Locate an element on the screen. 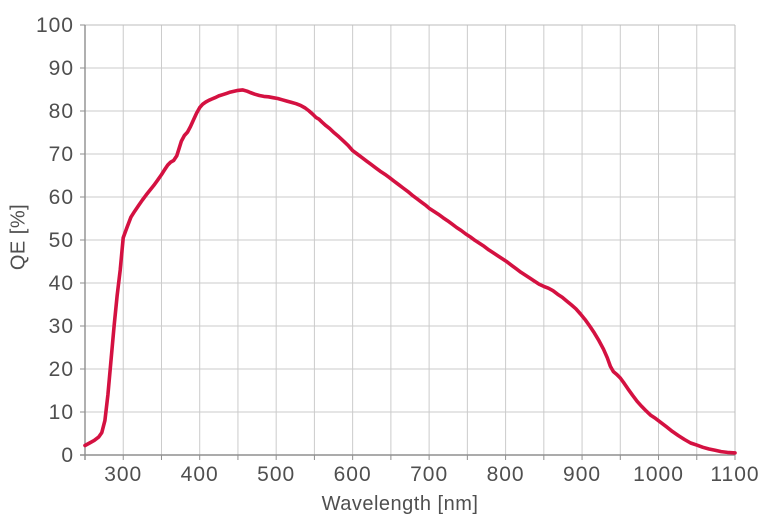  x-axis-title: Wavelength [nm] is located at coordinates (400, 504).